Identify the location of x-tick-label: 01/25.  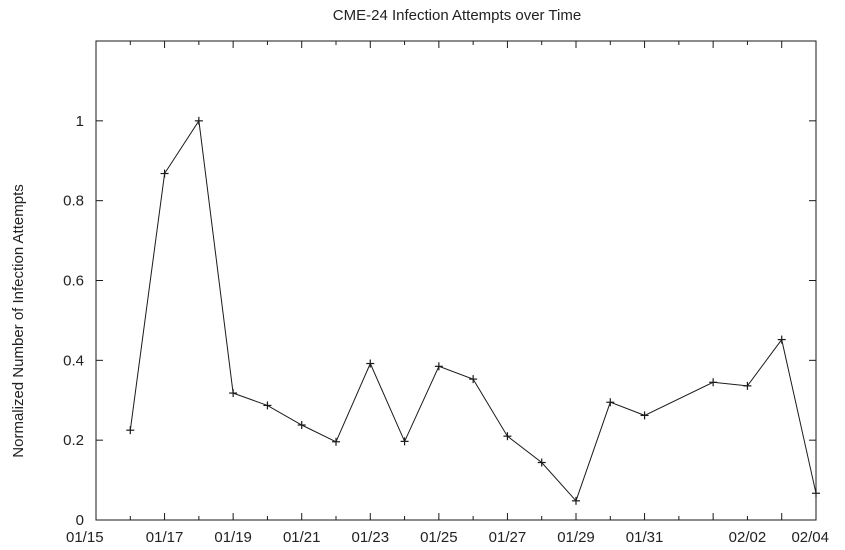
(439, 537).